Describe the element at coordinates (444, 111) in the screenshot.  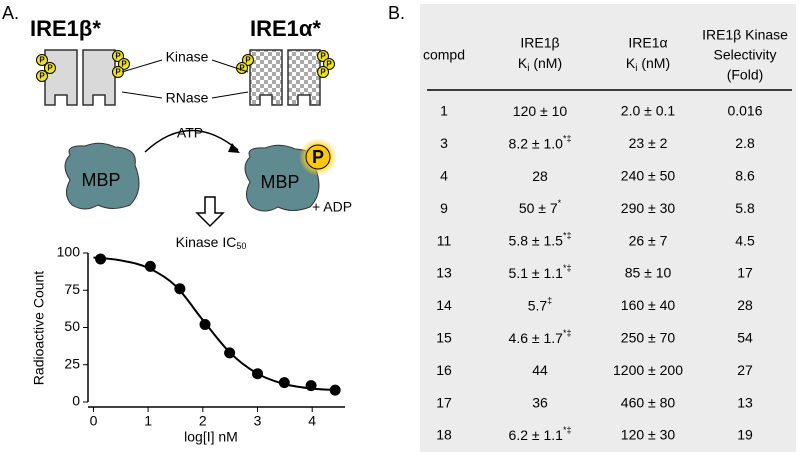
I see `table-cell: 1` at that location.